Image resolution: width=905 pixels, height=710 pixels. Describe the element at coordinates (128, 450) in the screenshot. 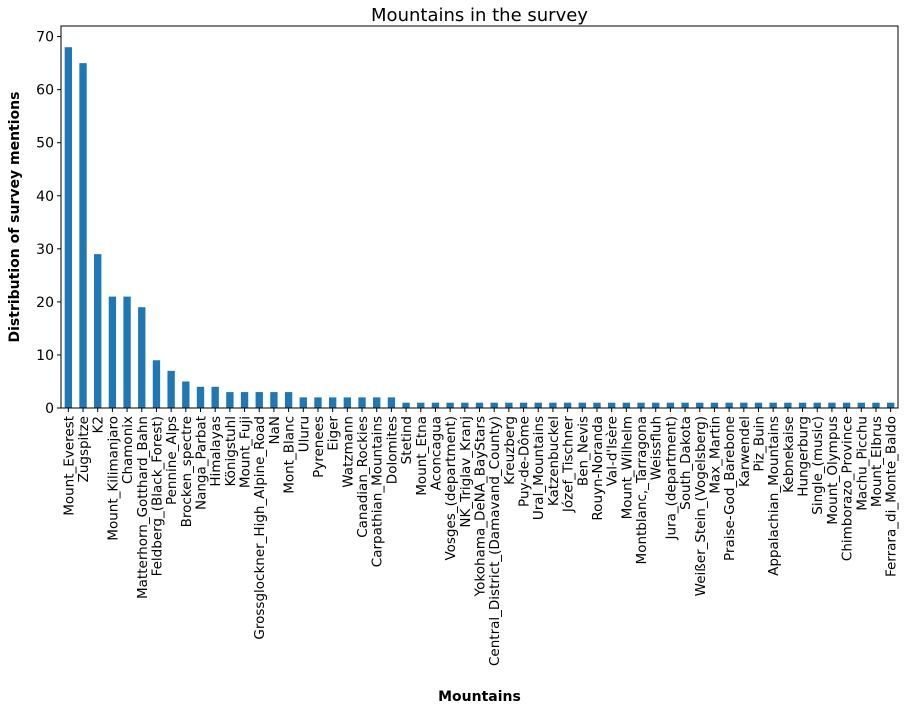

I see `x-tick-label: Chamonix` at that location.